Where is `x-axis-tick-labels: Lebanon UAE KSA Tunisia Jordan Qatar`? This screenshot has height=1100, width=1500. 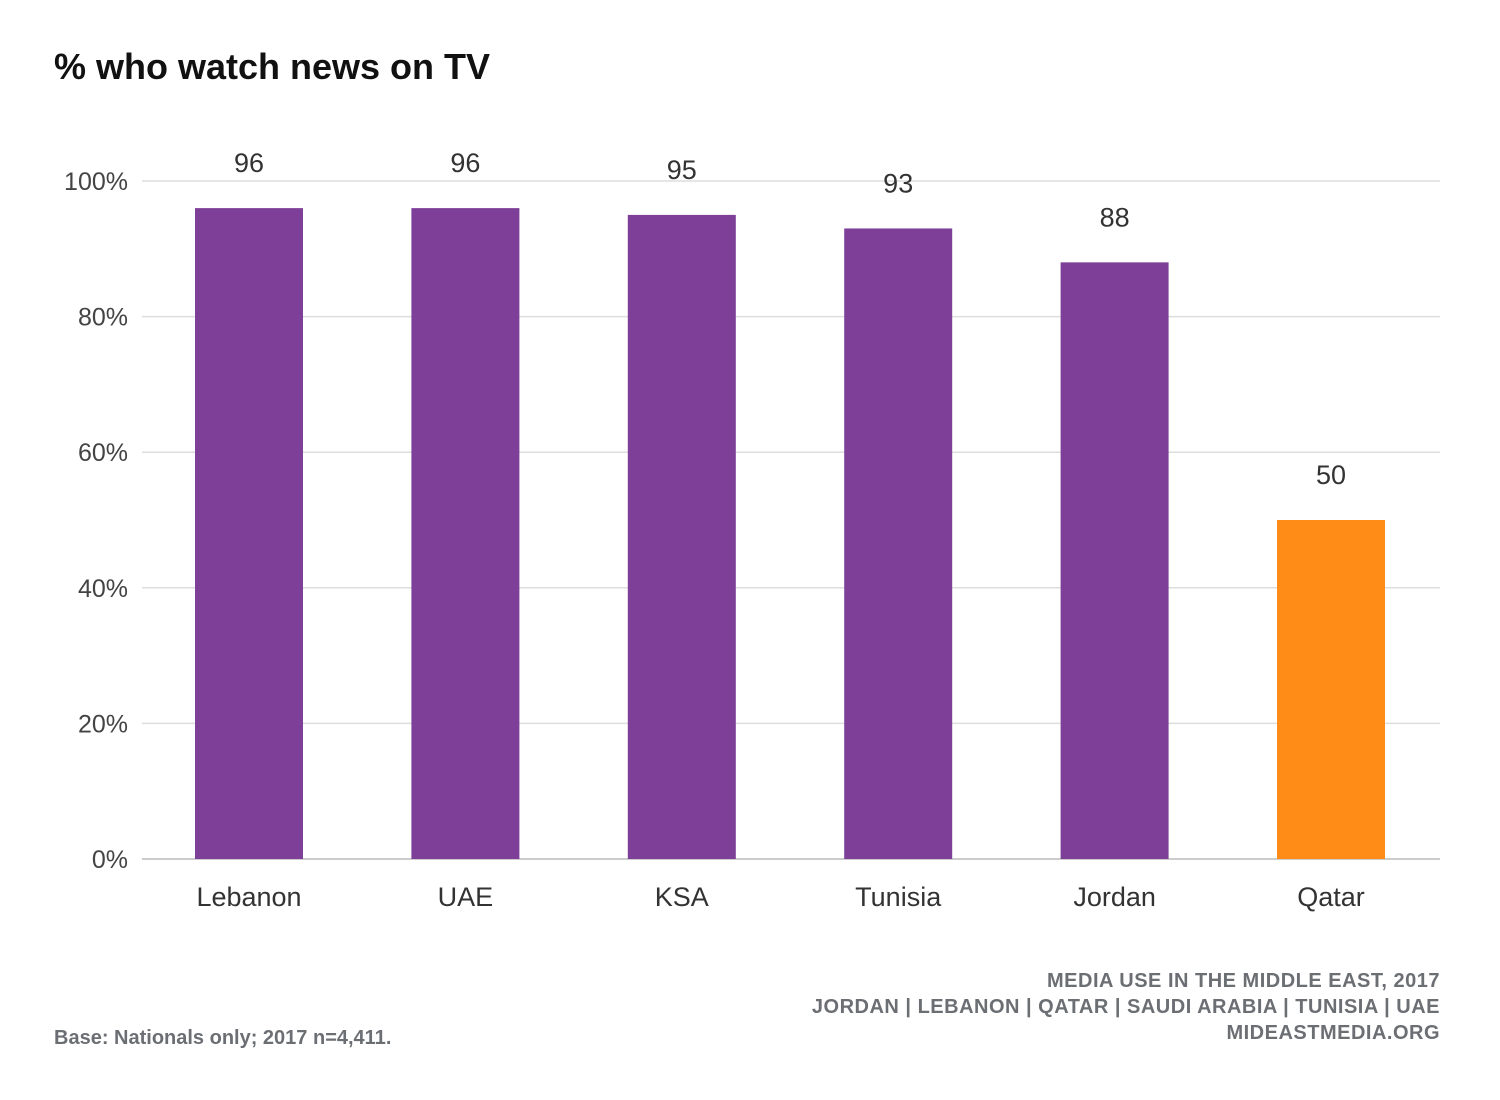
x-axis-tick-labels: Lebanon UAE KSA Tunisia Jordan Qatar is located at coordinates (780, 897).